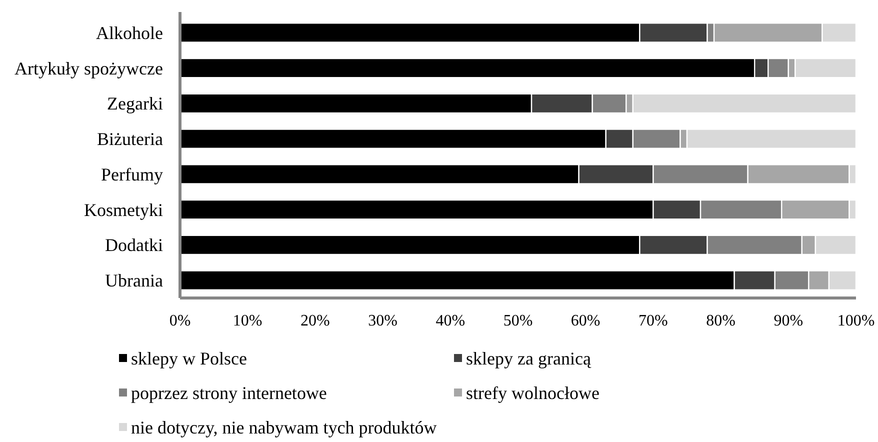  What do you see at coordinates (189, 358) in the screenshot?
I see `legend-label: sklepy w Polsce` at bounding box center [189, 358].